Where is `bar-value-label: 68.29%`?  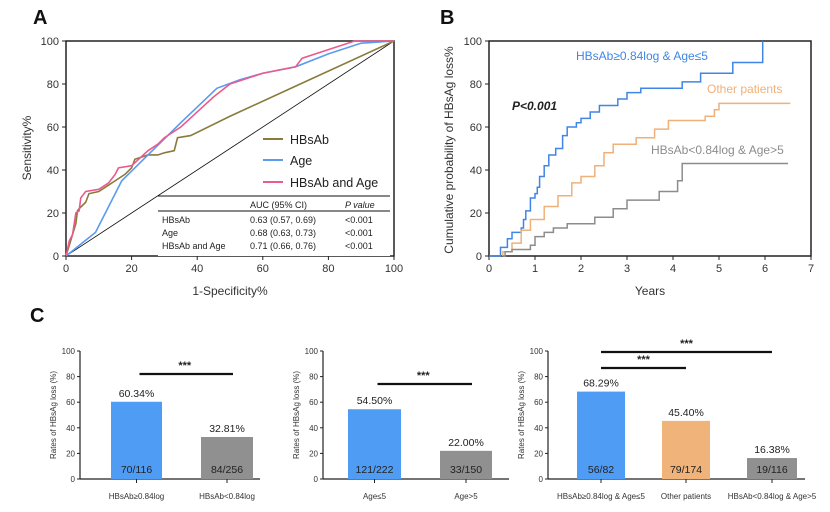 bar-value-label: 68.29% is located at coordinates (601, 384).